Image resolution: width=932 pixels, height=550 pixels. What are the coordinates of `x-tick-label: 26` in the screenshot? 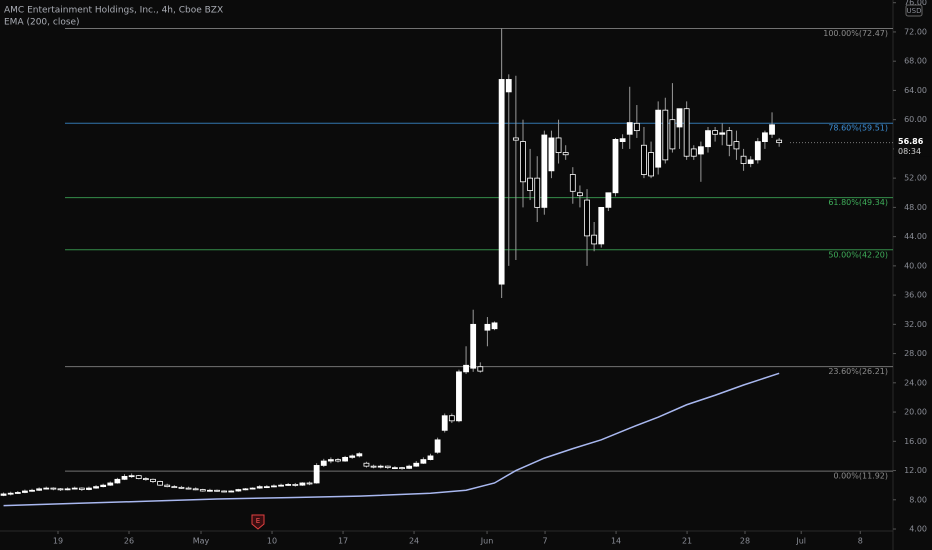 It's located at (129, 541).